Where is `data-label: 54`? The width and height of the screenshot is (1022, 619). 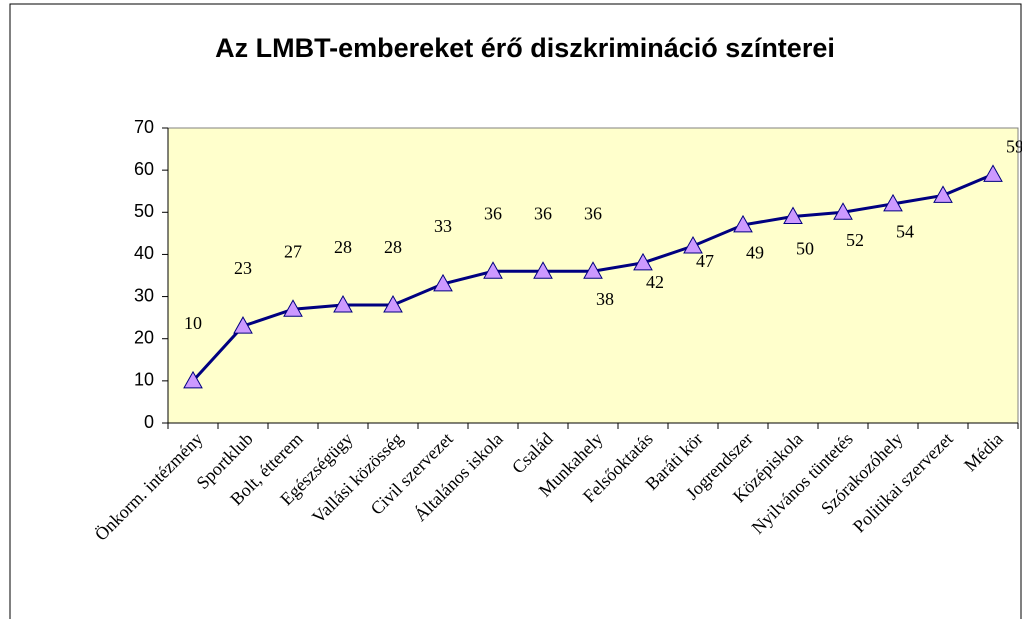 data-label: 54 is located at coordinates (905, 232).